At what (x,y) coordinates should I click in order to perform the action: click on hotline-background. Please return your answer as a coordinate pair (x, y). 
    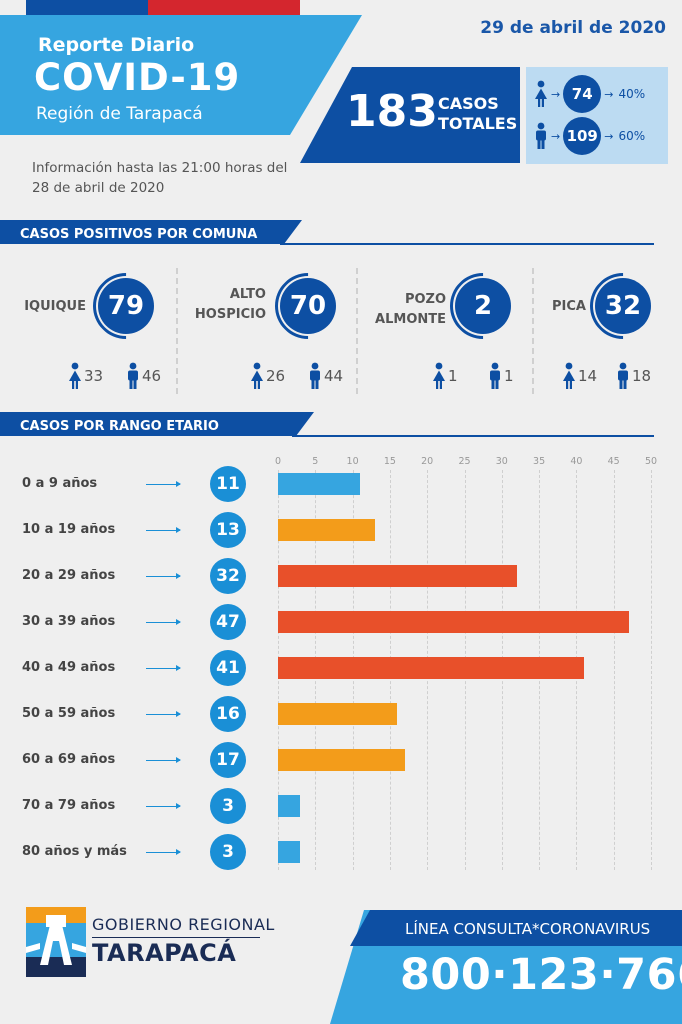
    Looking at the image, I should click on (506, 967).